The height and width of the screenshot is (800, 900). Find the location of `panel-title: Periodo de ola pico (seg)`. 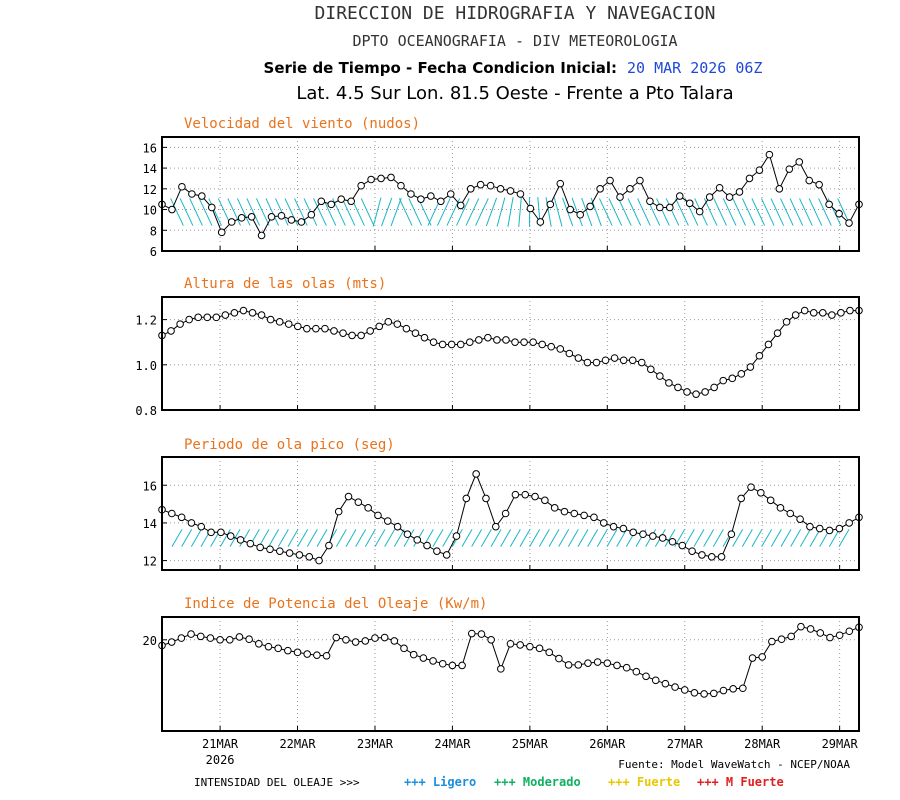

panel-title: Periodo de ola pico (seg) is located at coordinates (289, 445).